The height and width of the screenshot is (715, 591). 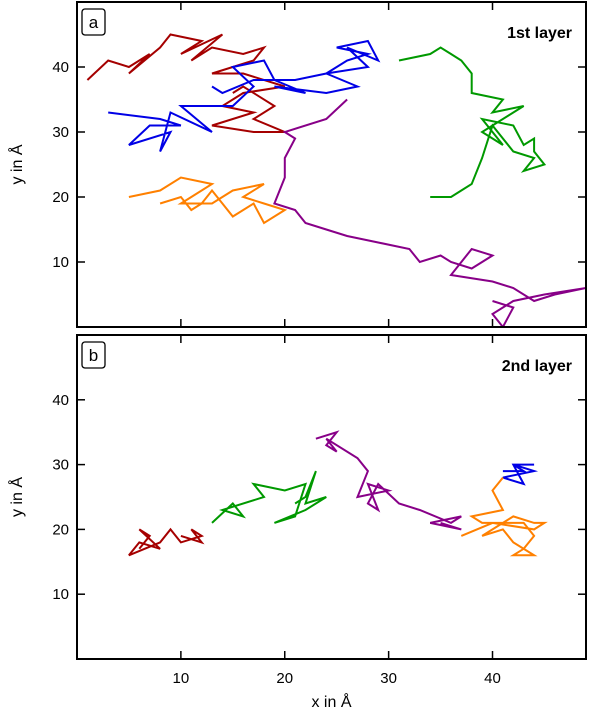 I want to click on x-tick-label: 10, so click(x=181, y=678).